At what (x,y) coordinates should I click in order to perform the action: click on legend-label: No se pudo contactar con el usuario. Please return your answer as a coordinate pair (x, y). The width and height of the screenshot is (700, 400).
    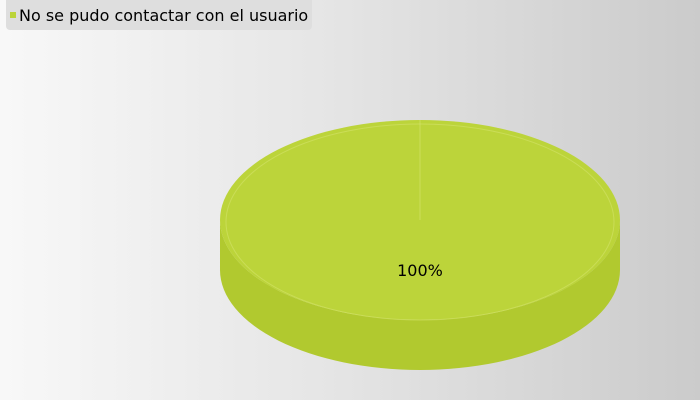
    Looking at the image, I should click on (164, 15).